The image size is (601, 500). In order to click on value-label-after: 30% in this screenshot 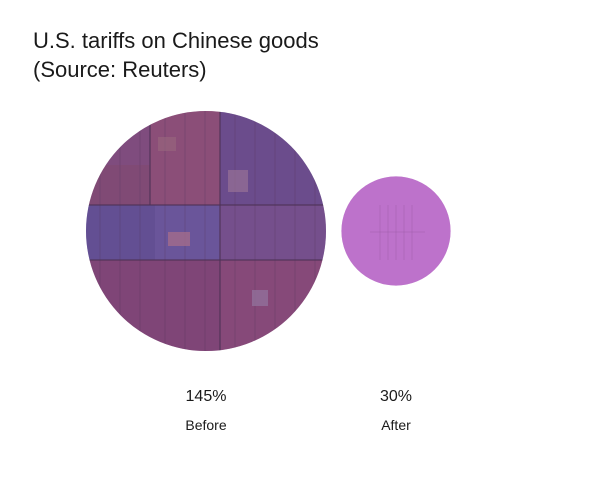, I will do `click(396, 396)`.